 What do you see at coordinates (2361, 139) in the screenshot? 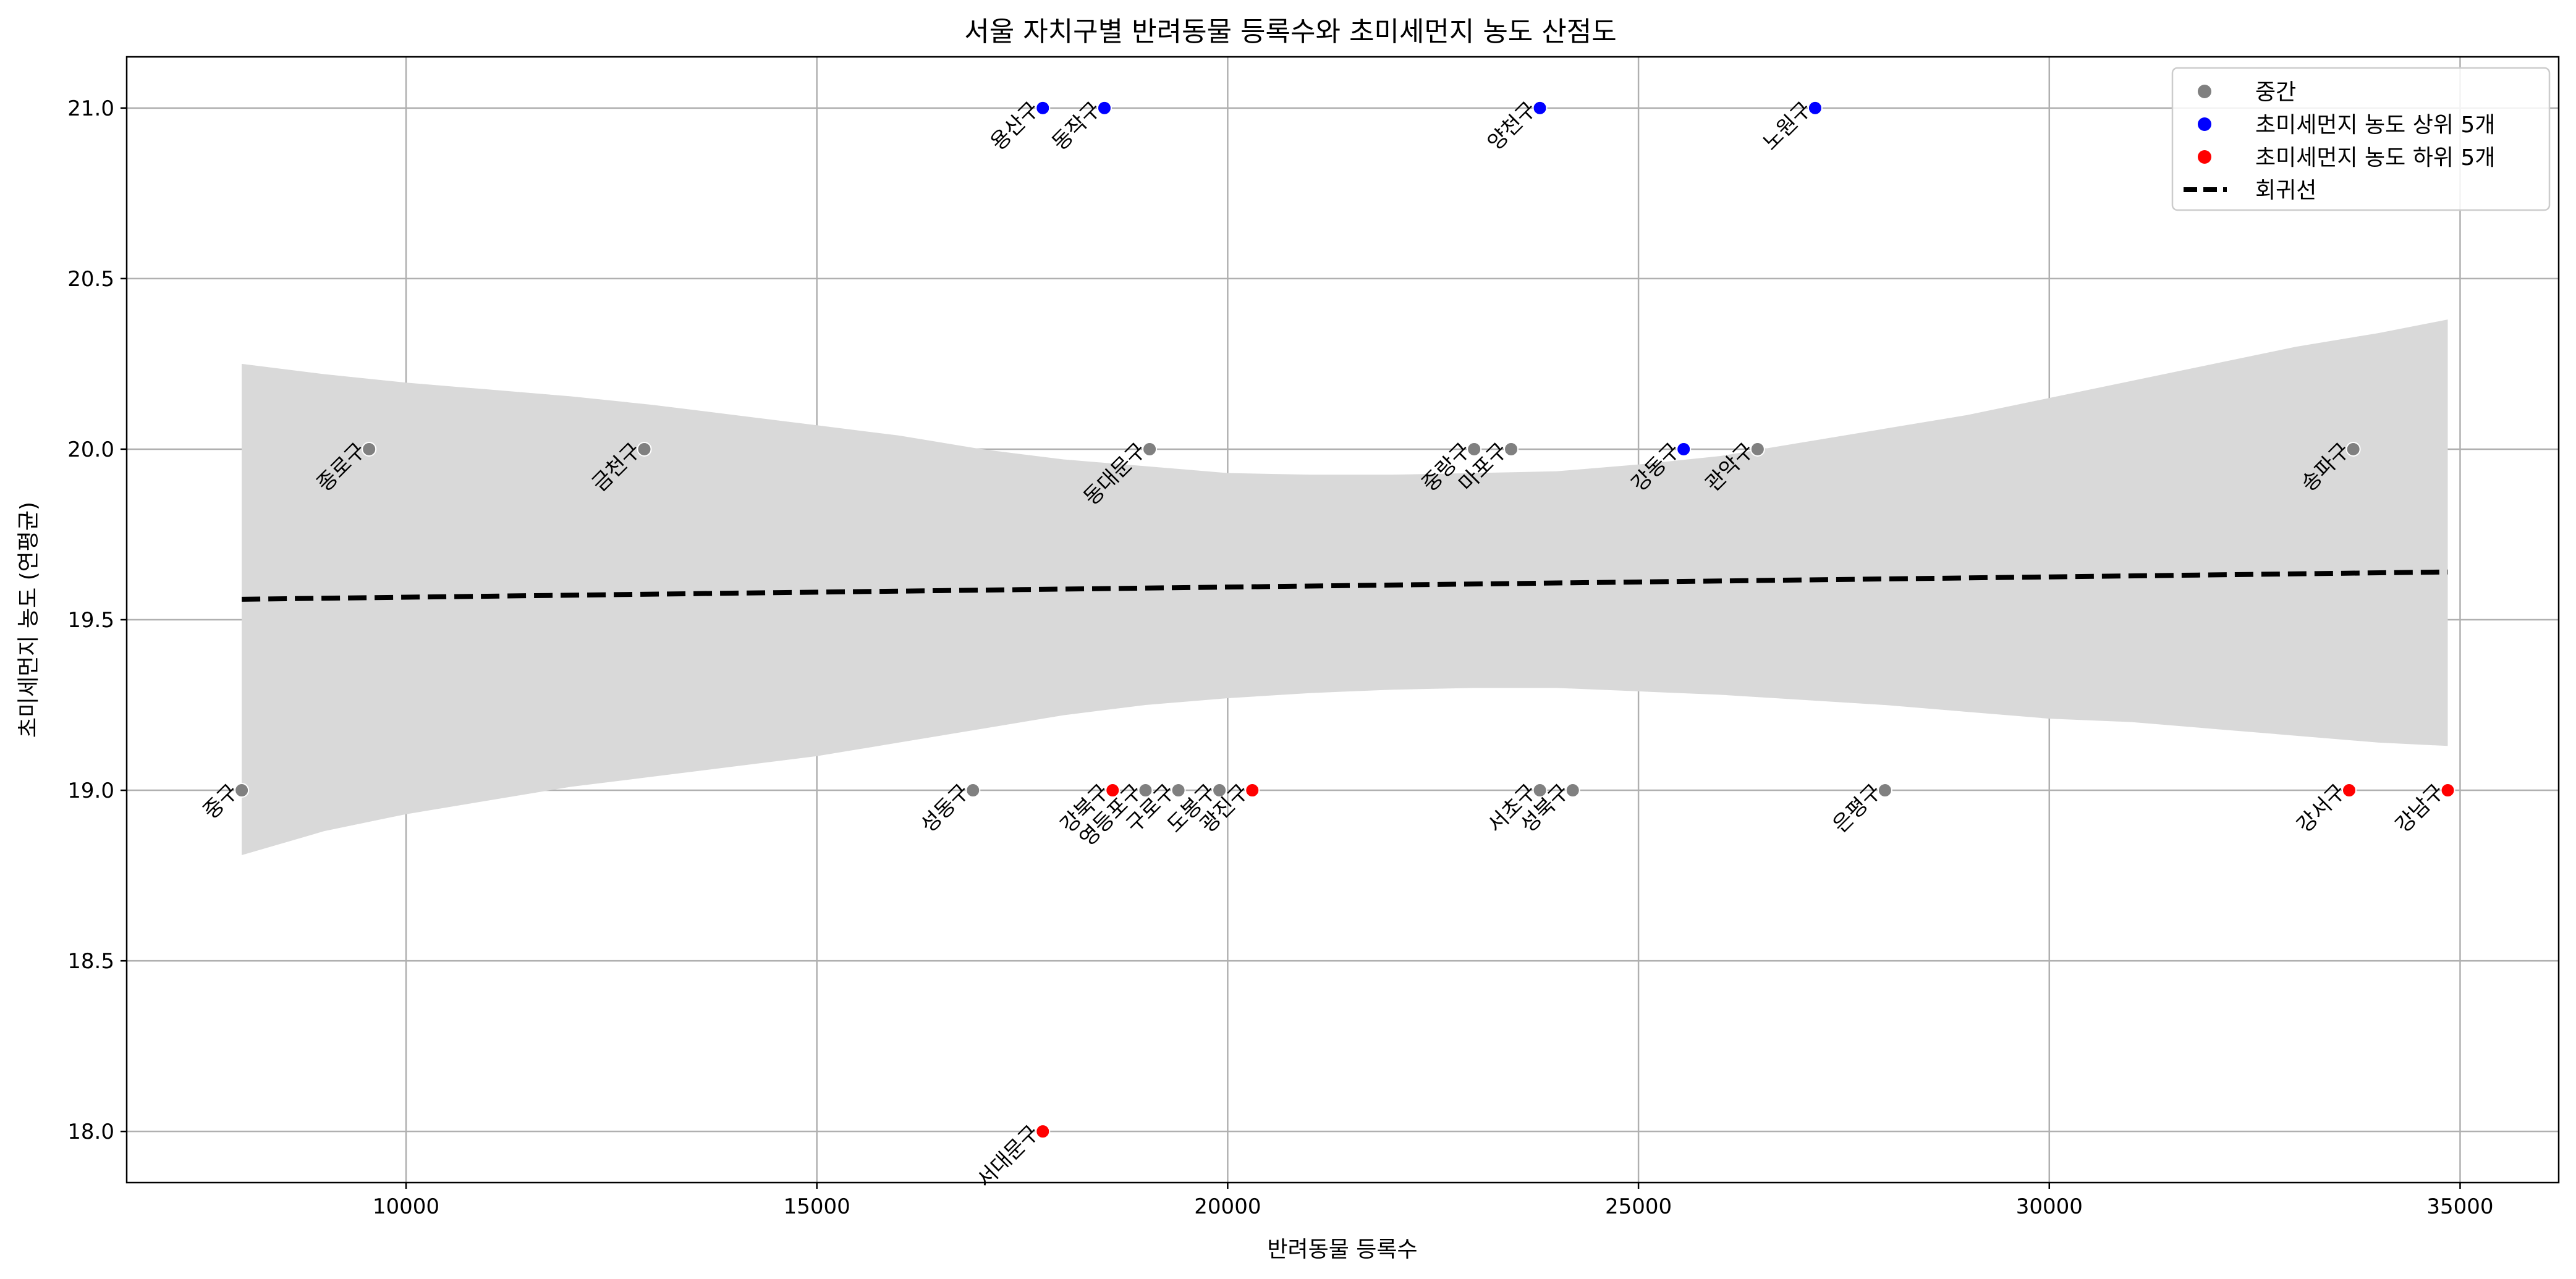
I see `legend-box` at bounding box center [2361, 139].